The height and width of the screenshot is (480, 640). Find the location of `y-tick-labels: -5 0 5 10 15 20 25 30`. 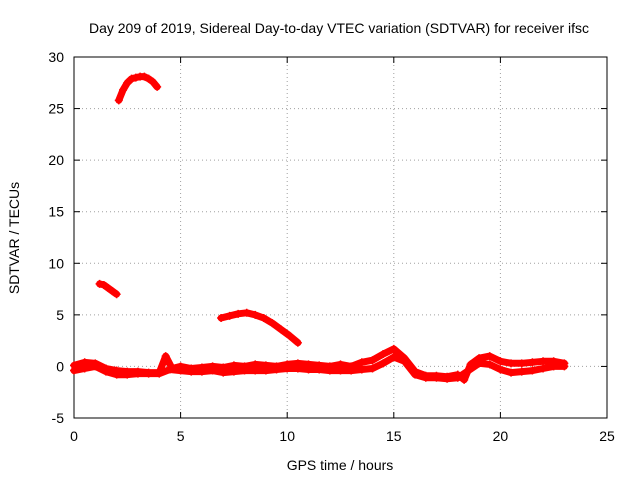

y-tick-labels: -5 0 5 10 15 20 25 30 is located at coordinates (56, 237).